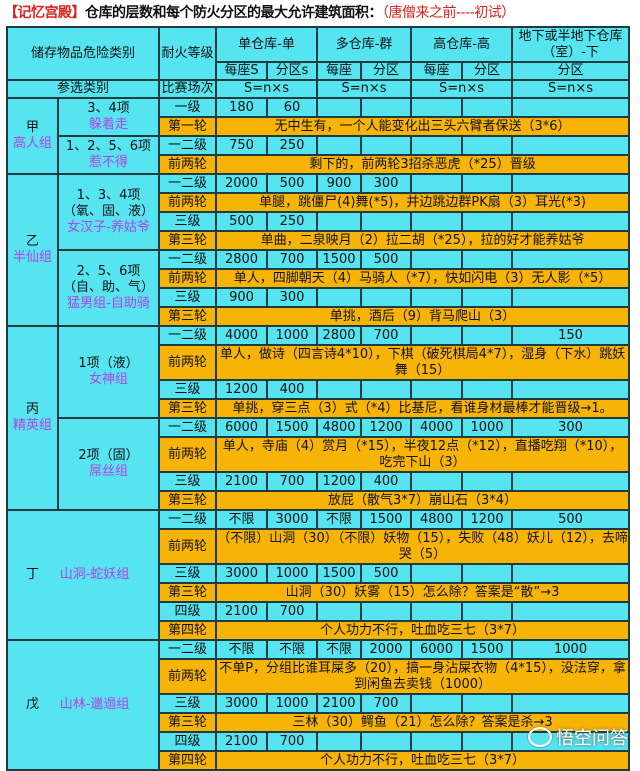  I want to click on title-suffix: （唐僧来之前----初试）, so click(448, 13).